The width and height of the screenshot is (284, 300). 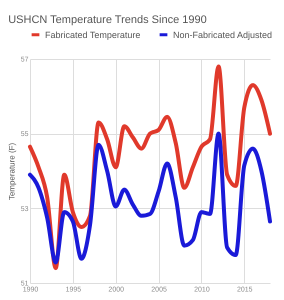 I want to click on legend-label: Non-Fabricated Adjusted, so click(x=222, y=35).